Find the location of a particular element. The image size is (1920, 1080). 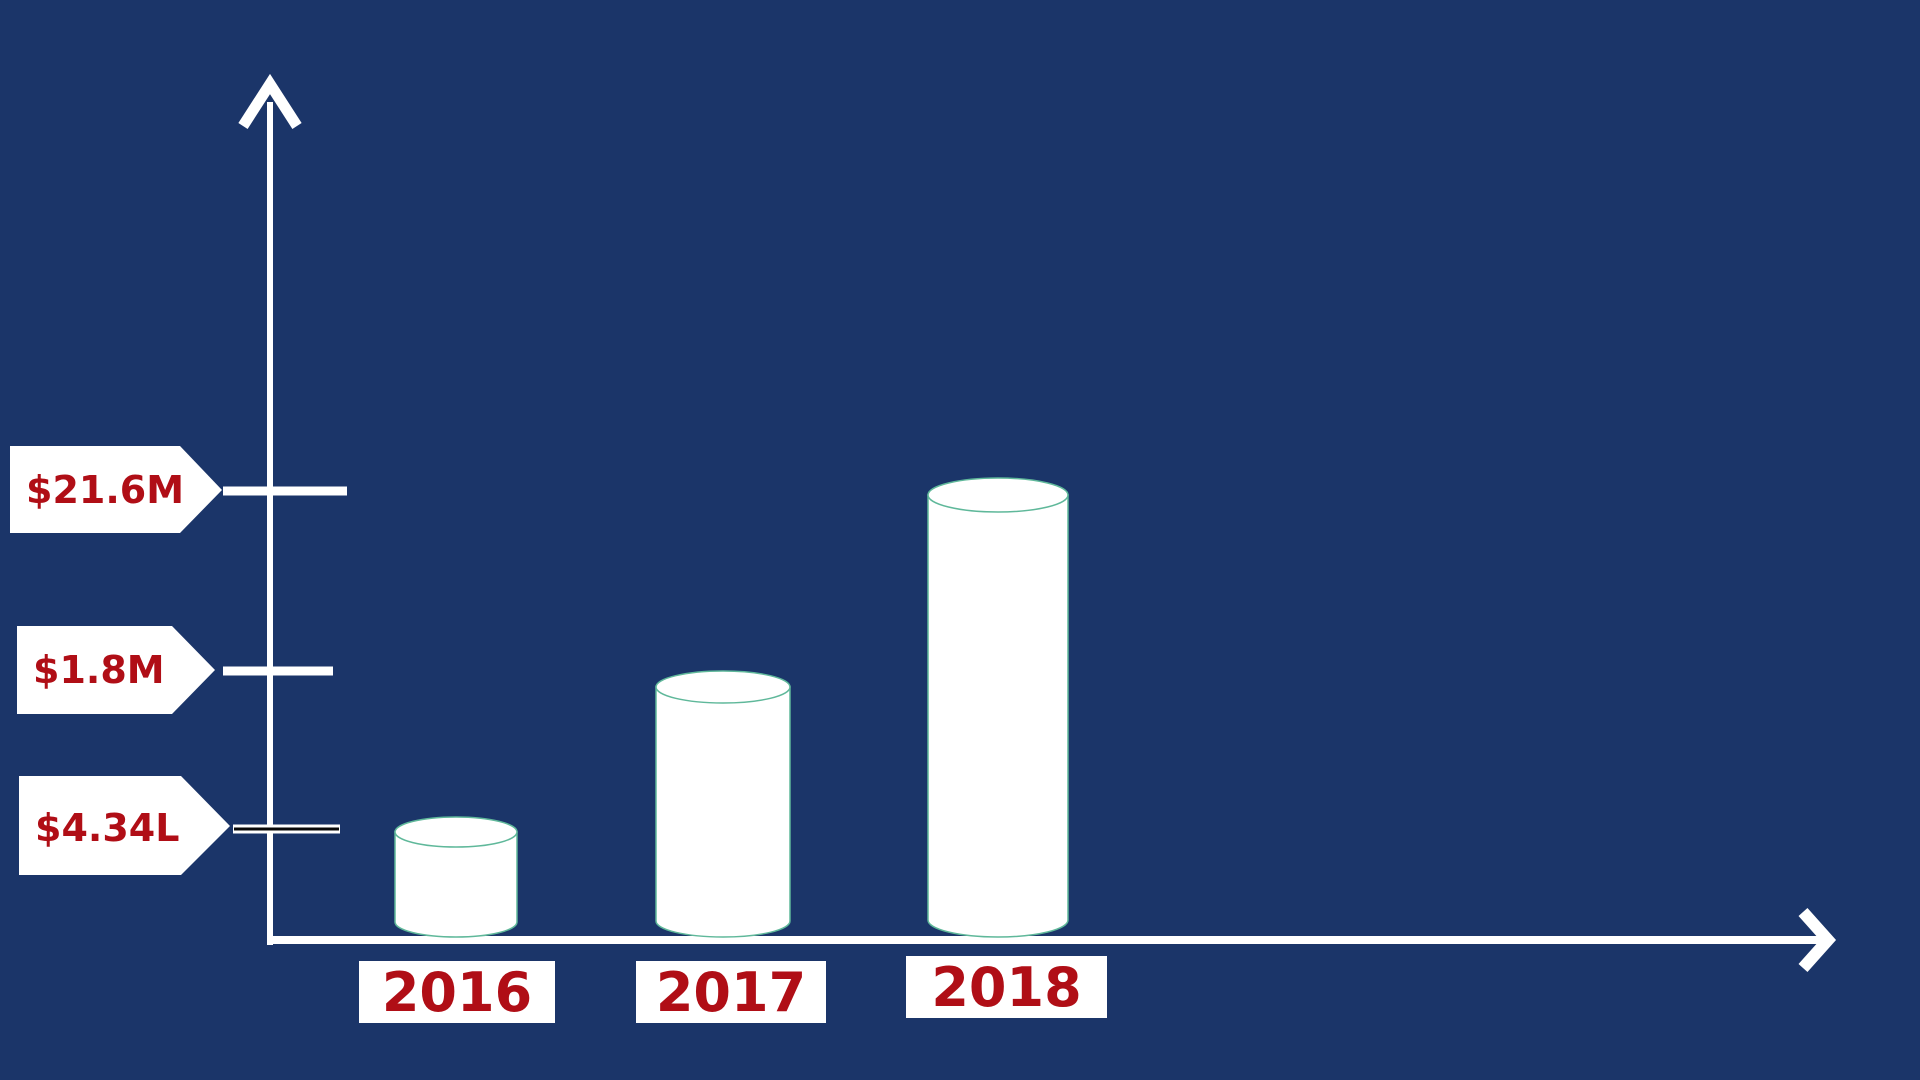

value-label-tag: $1.8M is located at coordinates (175, 670).